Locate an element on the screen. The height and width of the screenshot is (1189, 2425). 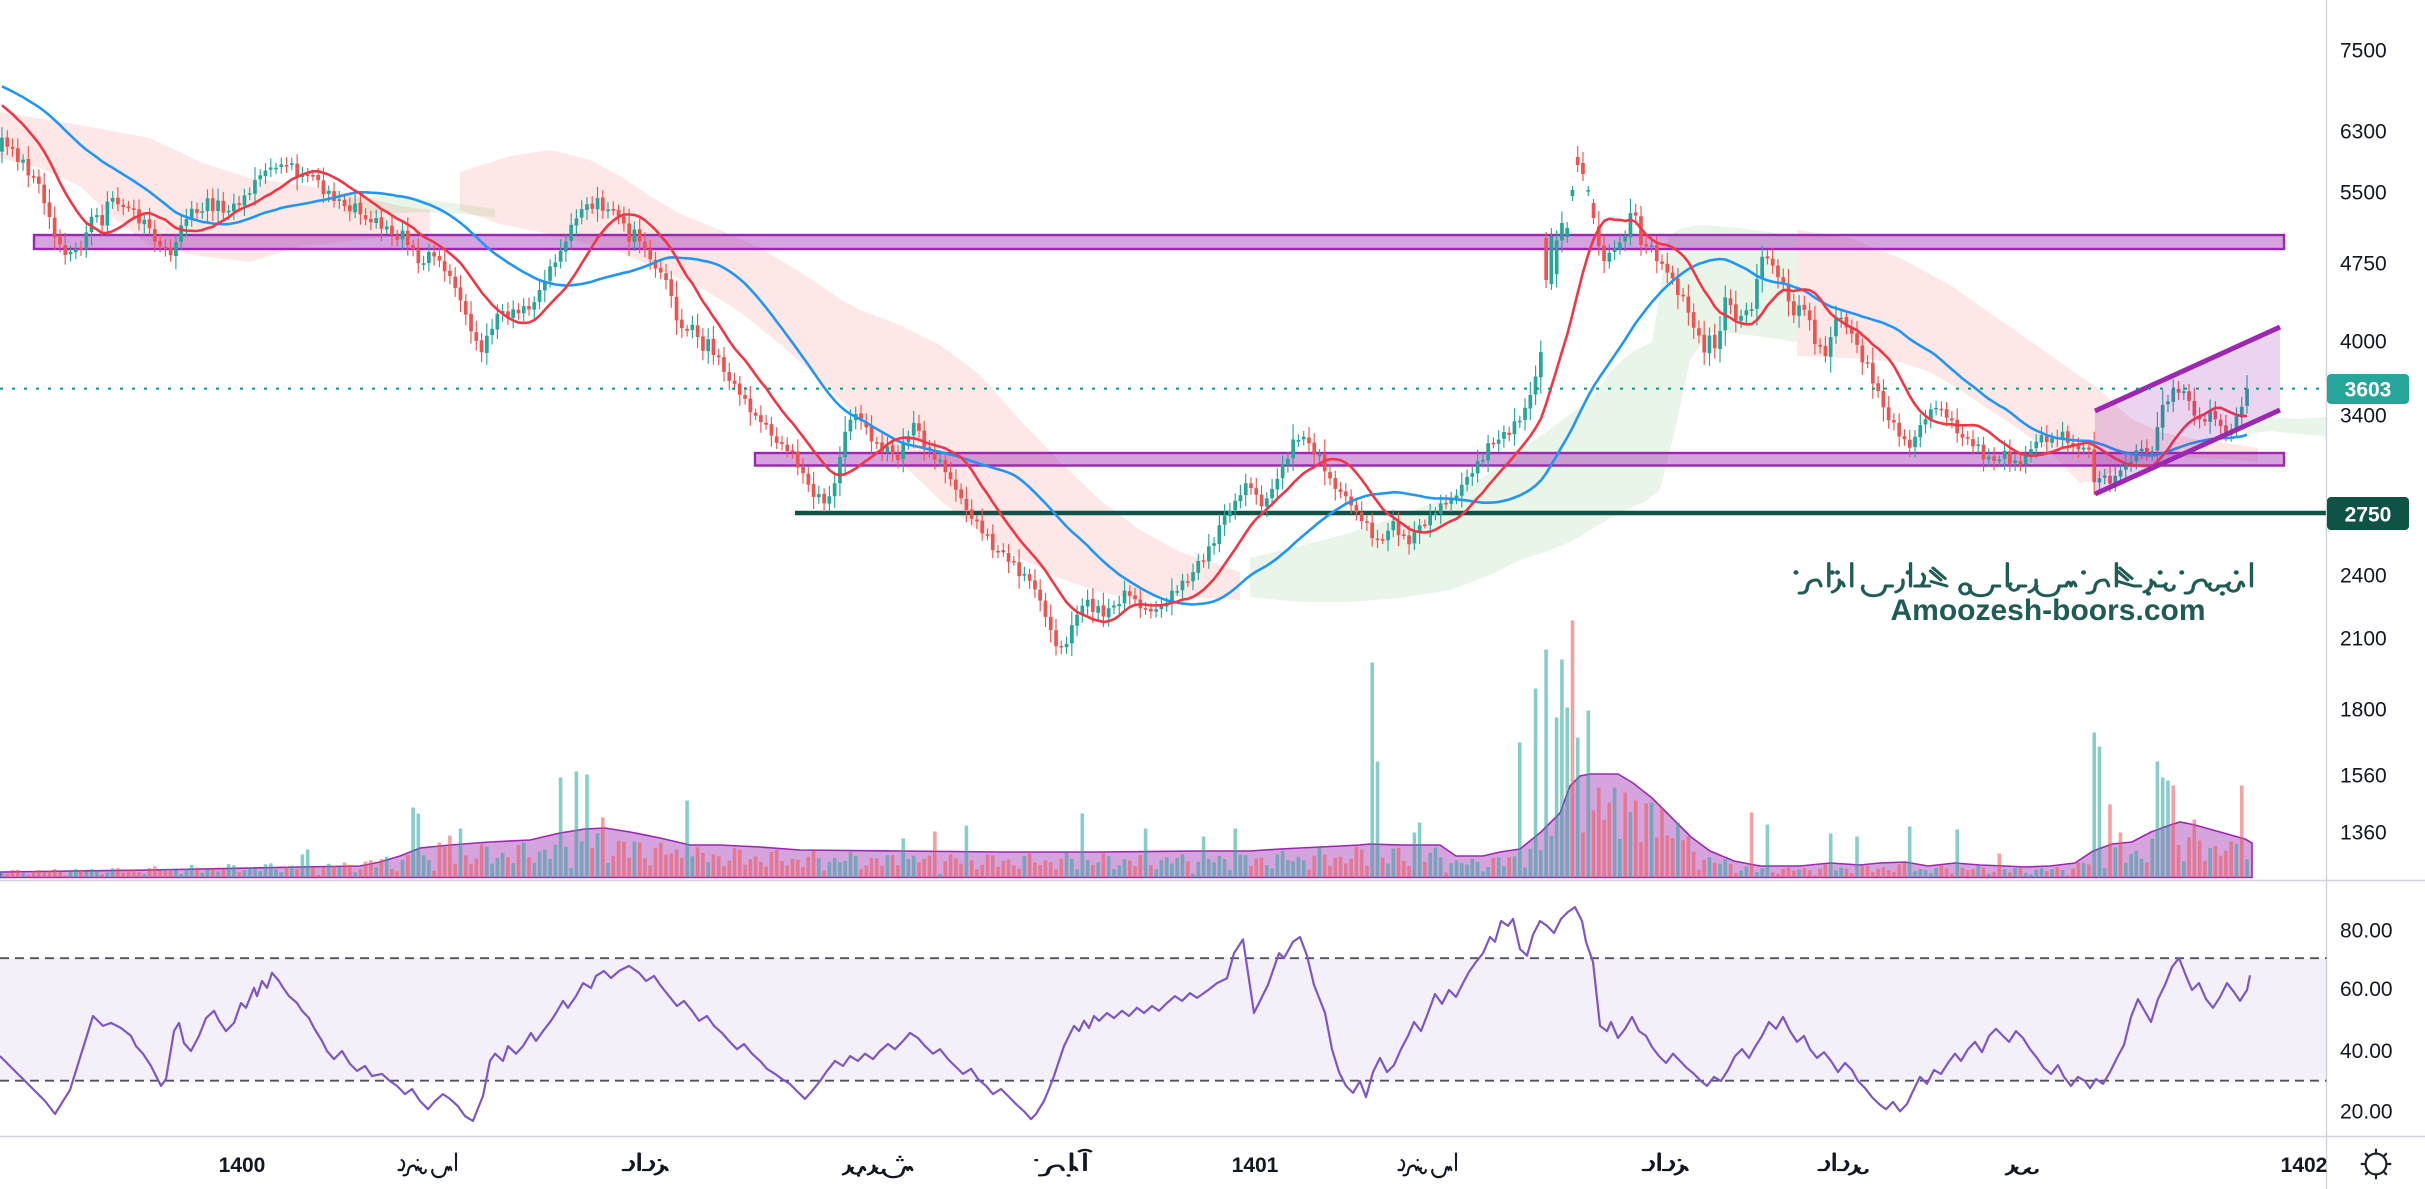
svg-text: 2750 is located at coordinates (2368, 515).